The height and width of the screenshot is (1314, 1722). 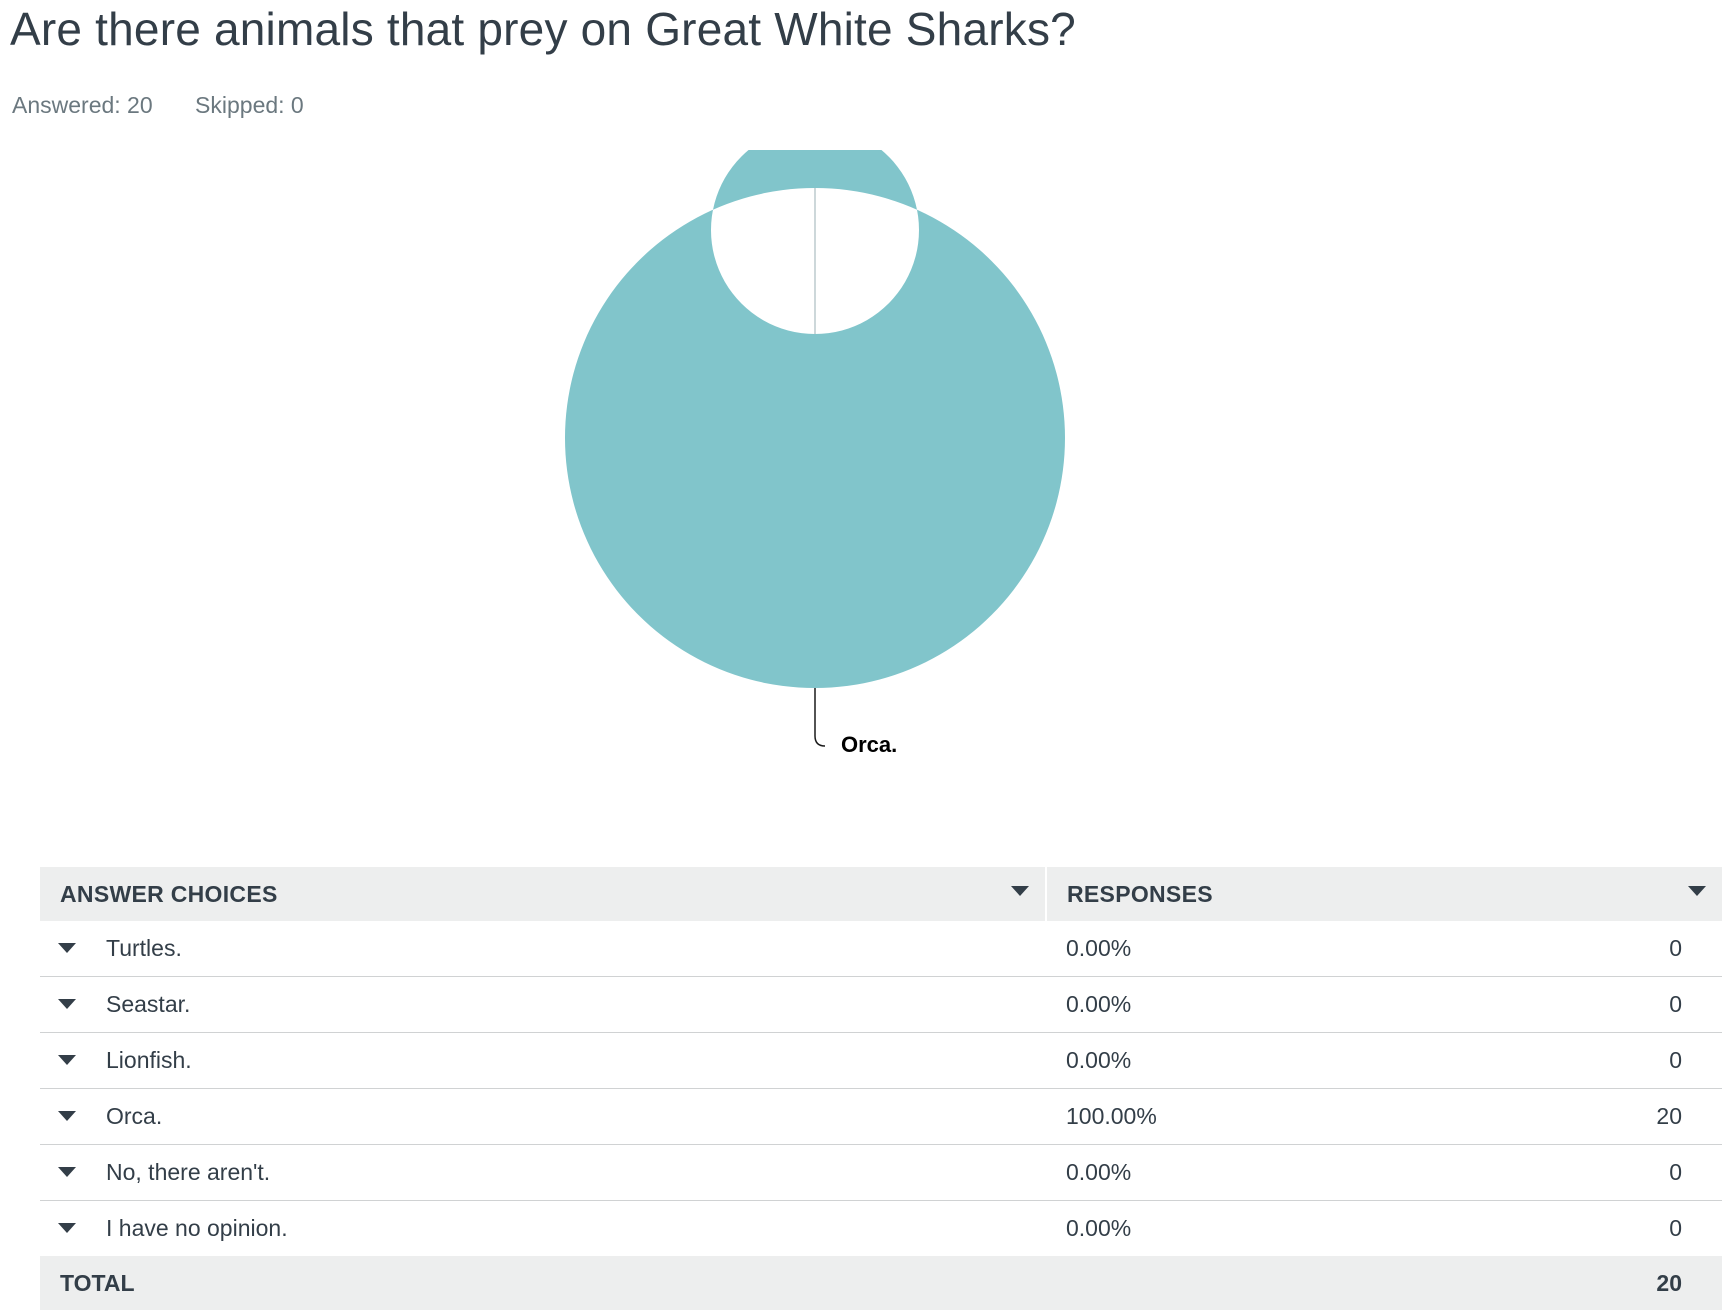 What do you see at coordinates (144, 948) in the screenshot?
I see `answer-choice-label: Turtles.` at bounding box center [144, 948].